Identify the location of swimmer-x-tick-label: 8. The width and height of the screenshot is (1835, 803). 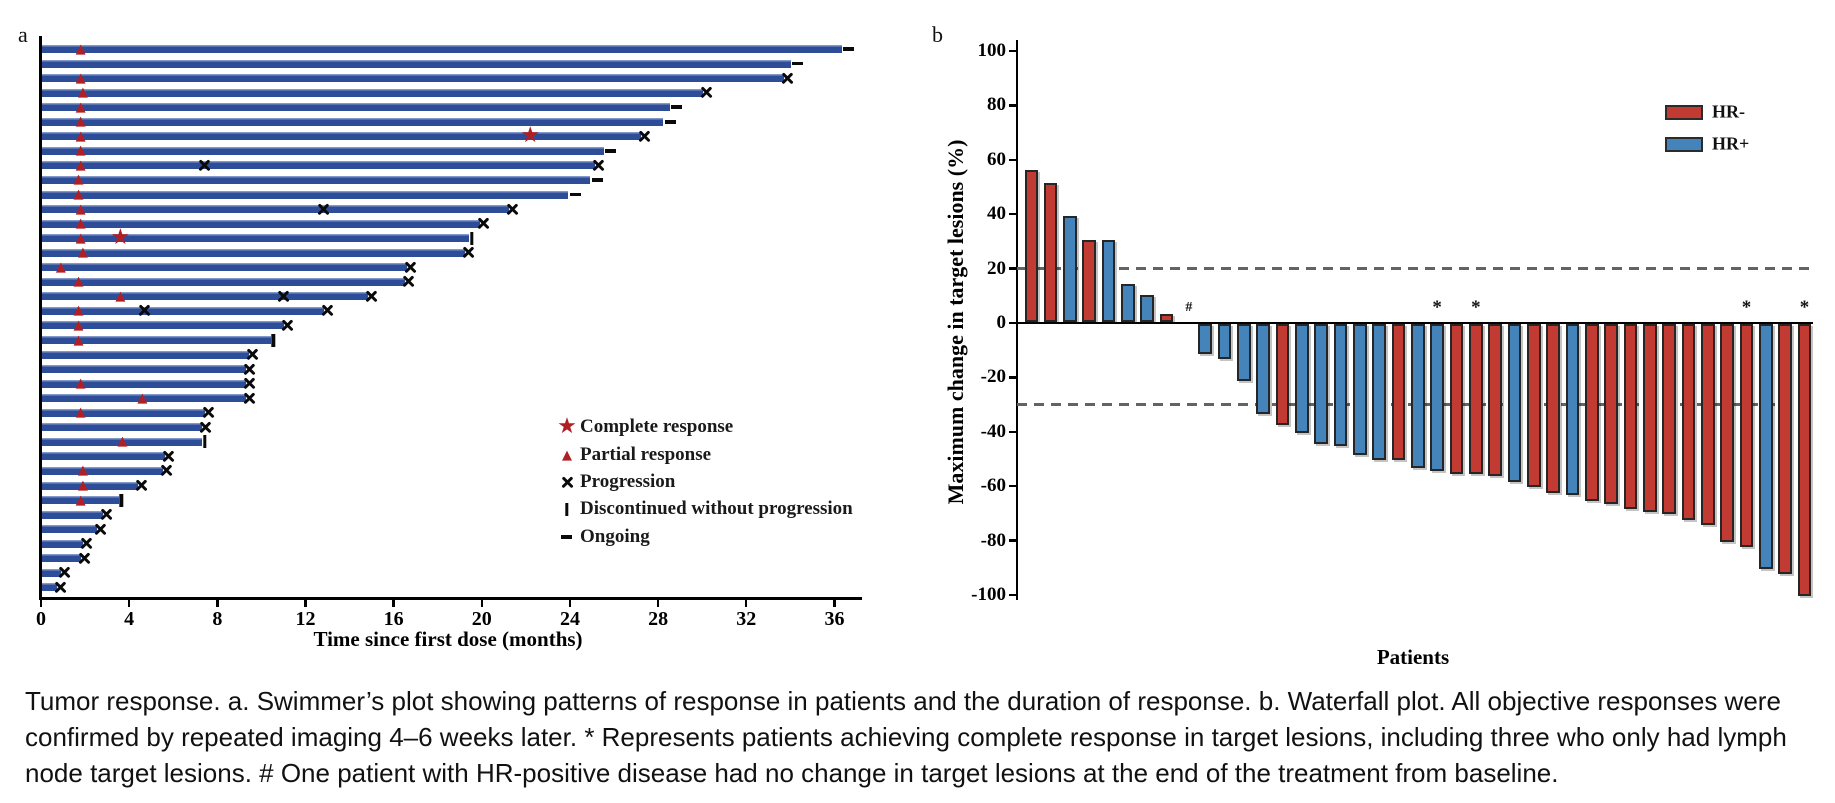
(217, 619).